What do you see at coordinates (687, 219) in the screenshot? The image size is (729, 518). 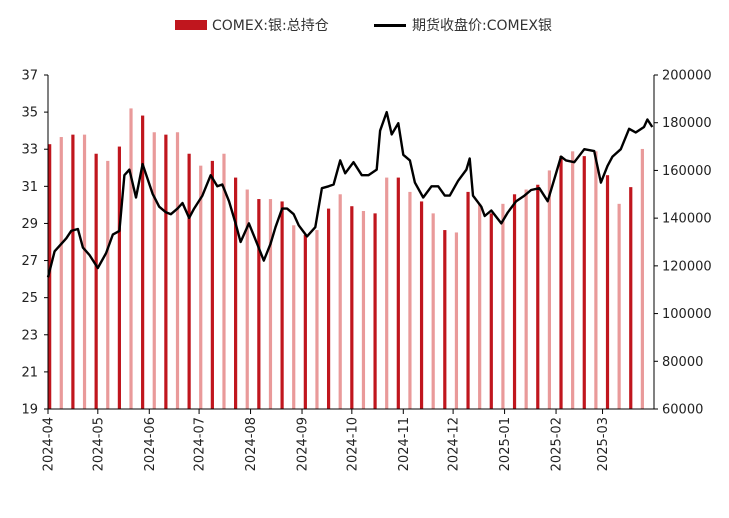 I see `y-right-tick-label: 140000` at bounding box center [687, 219].